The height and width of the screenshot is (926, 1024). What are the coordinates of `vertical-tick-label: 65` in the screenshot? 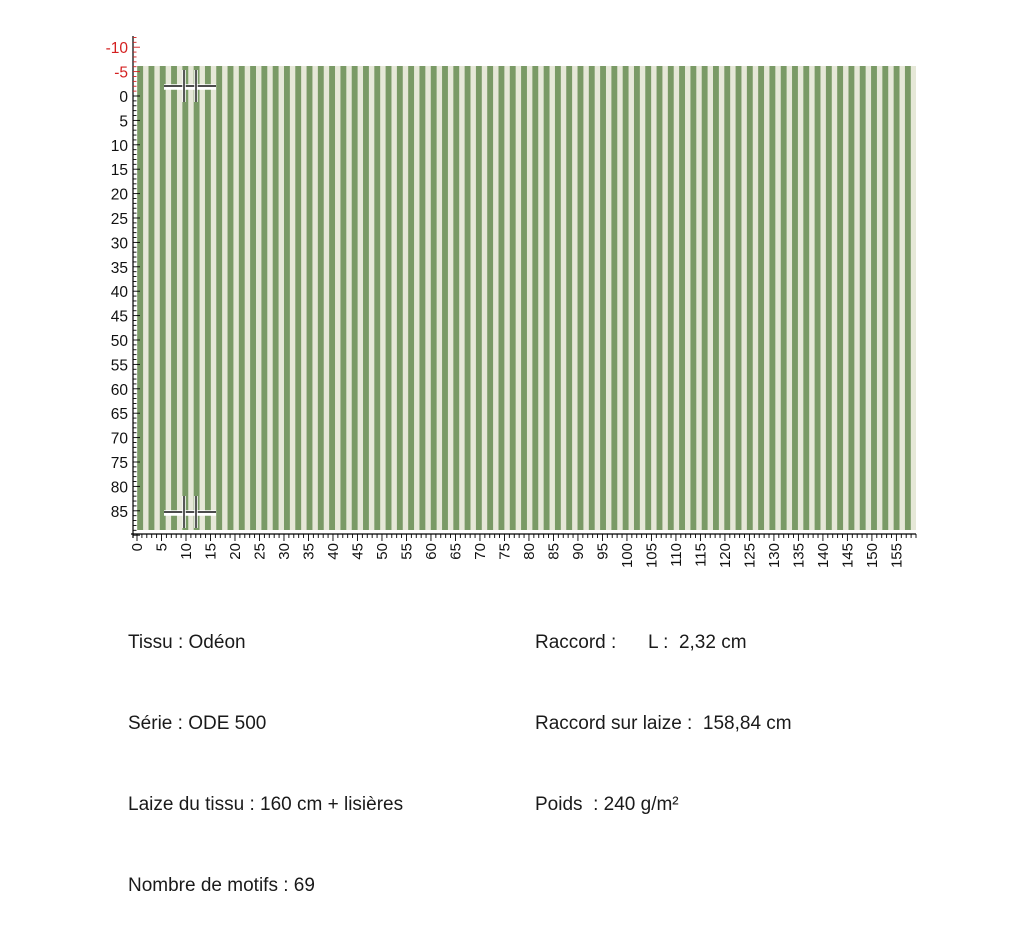 It's located at (119, 414).